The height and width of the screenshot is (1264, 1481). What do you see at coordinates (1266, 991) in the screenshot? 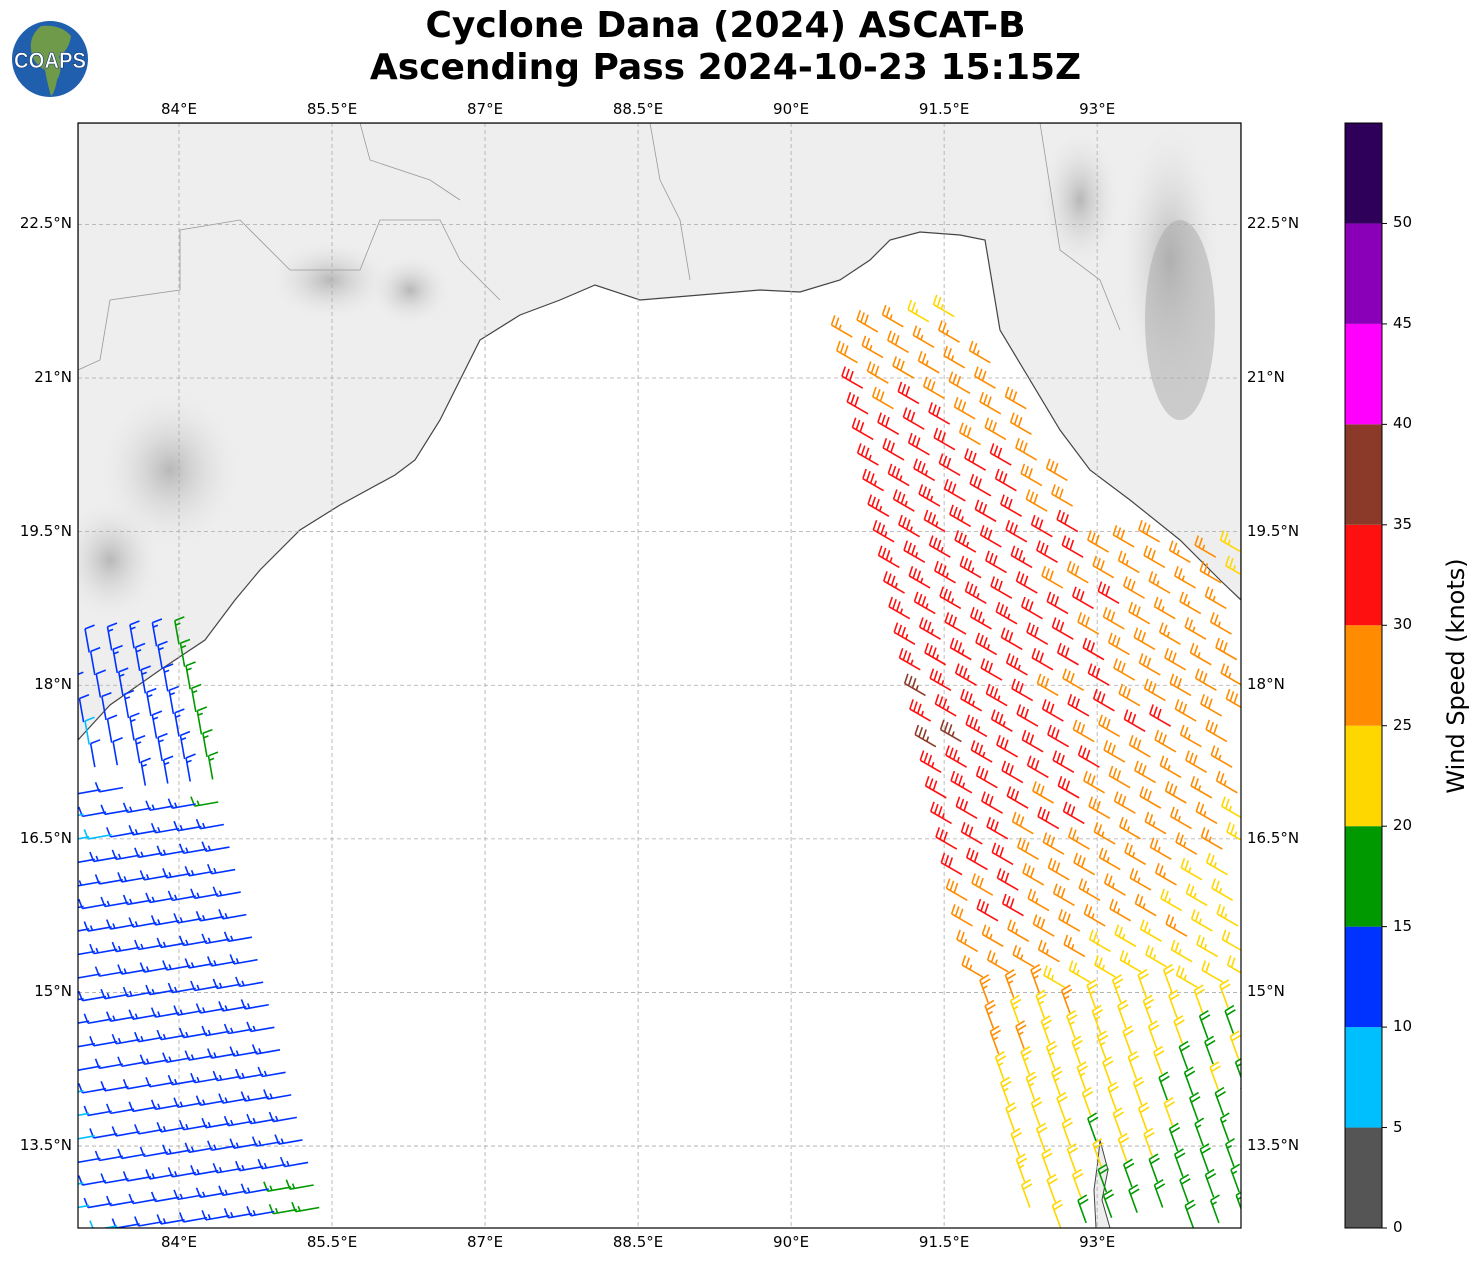
I see `lat-tick-right: 15°N` at bounding box center [1266, 991].